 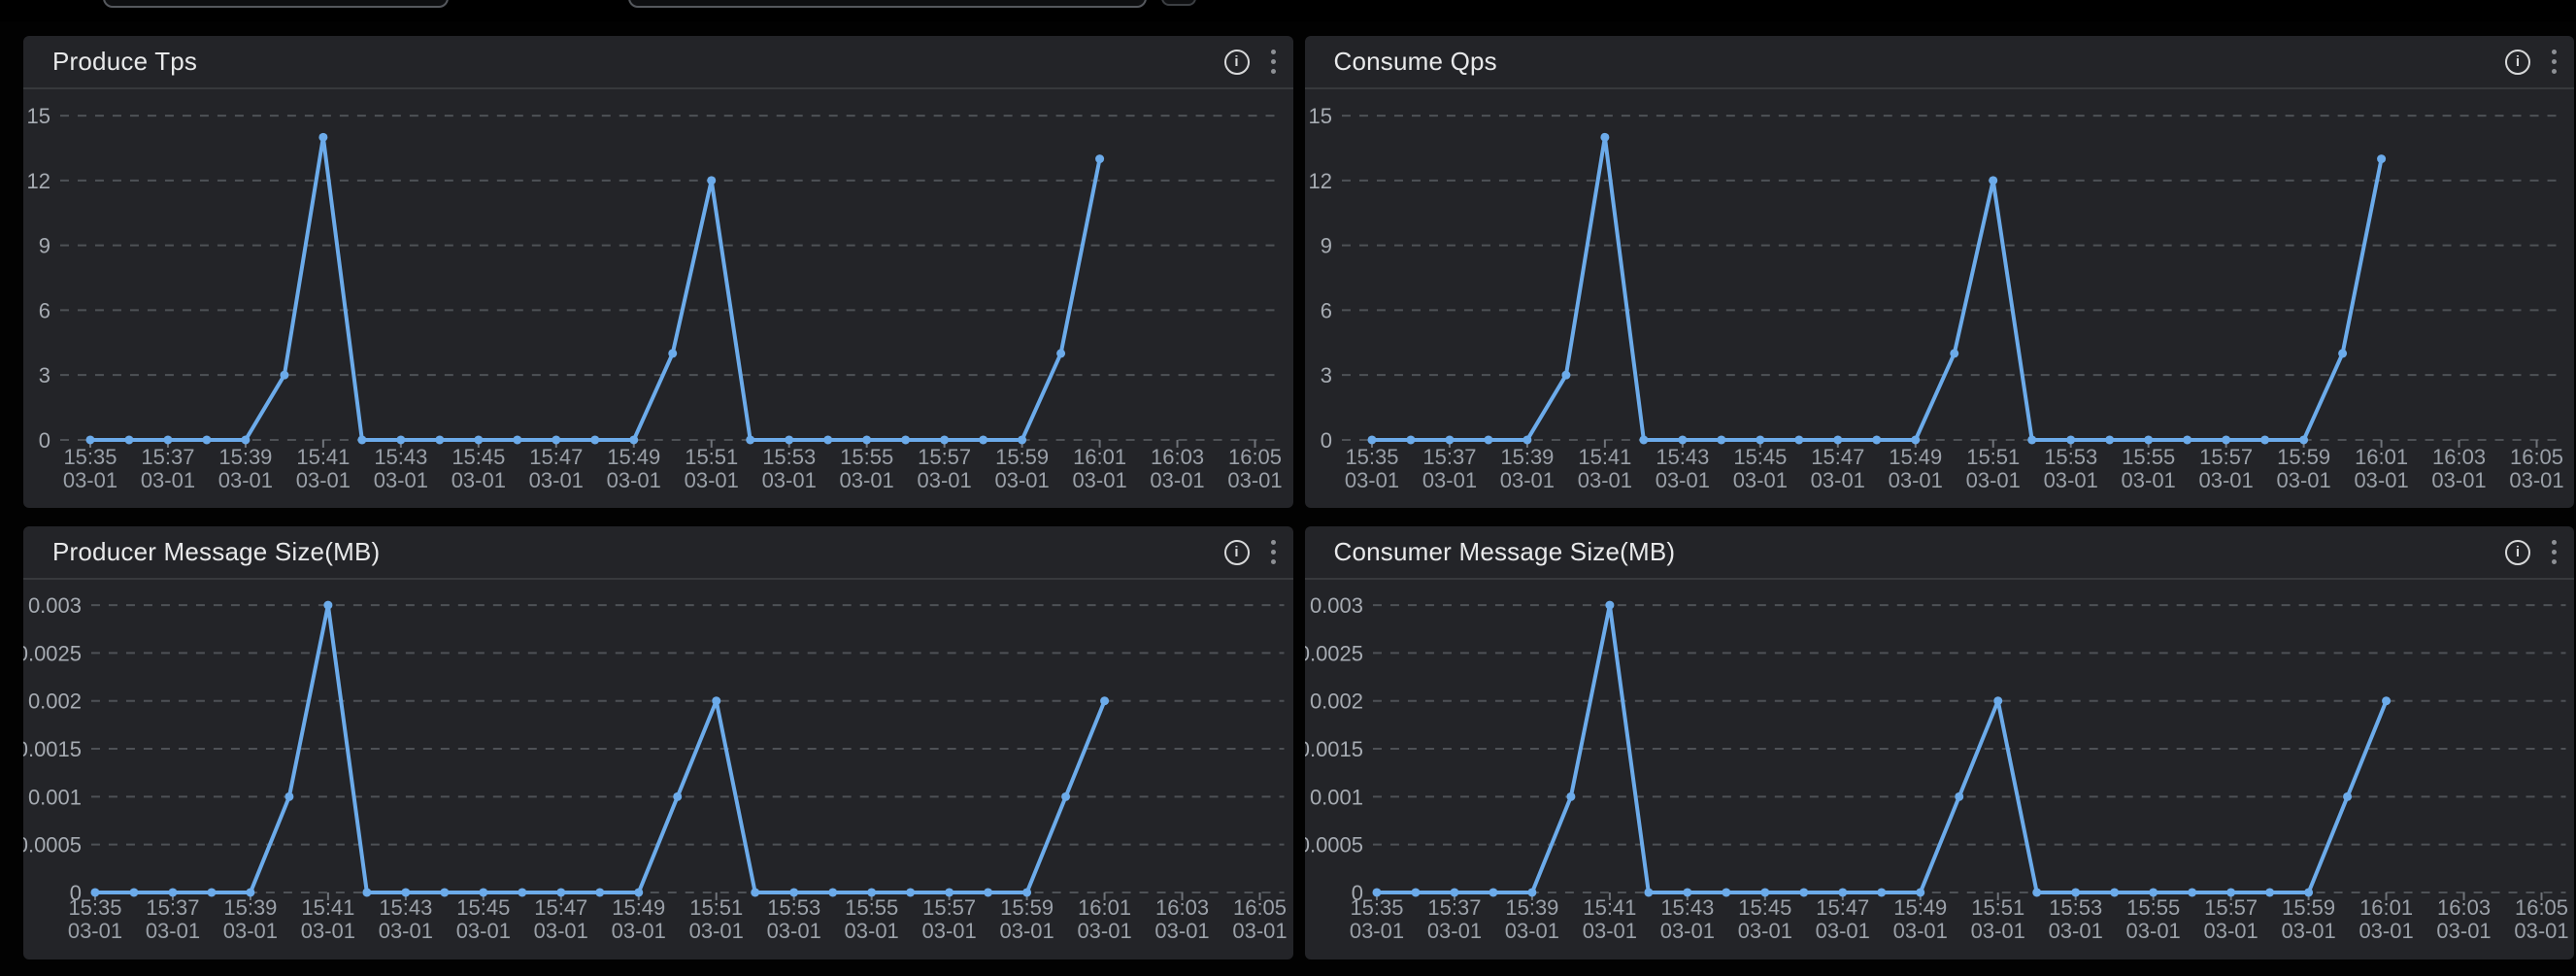 I want to click on panel-title: Producer Message Size(MB), so click(x=217, y=551).